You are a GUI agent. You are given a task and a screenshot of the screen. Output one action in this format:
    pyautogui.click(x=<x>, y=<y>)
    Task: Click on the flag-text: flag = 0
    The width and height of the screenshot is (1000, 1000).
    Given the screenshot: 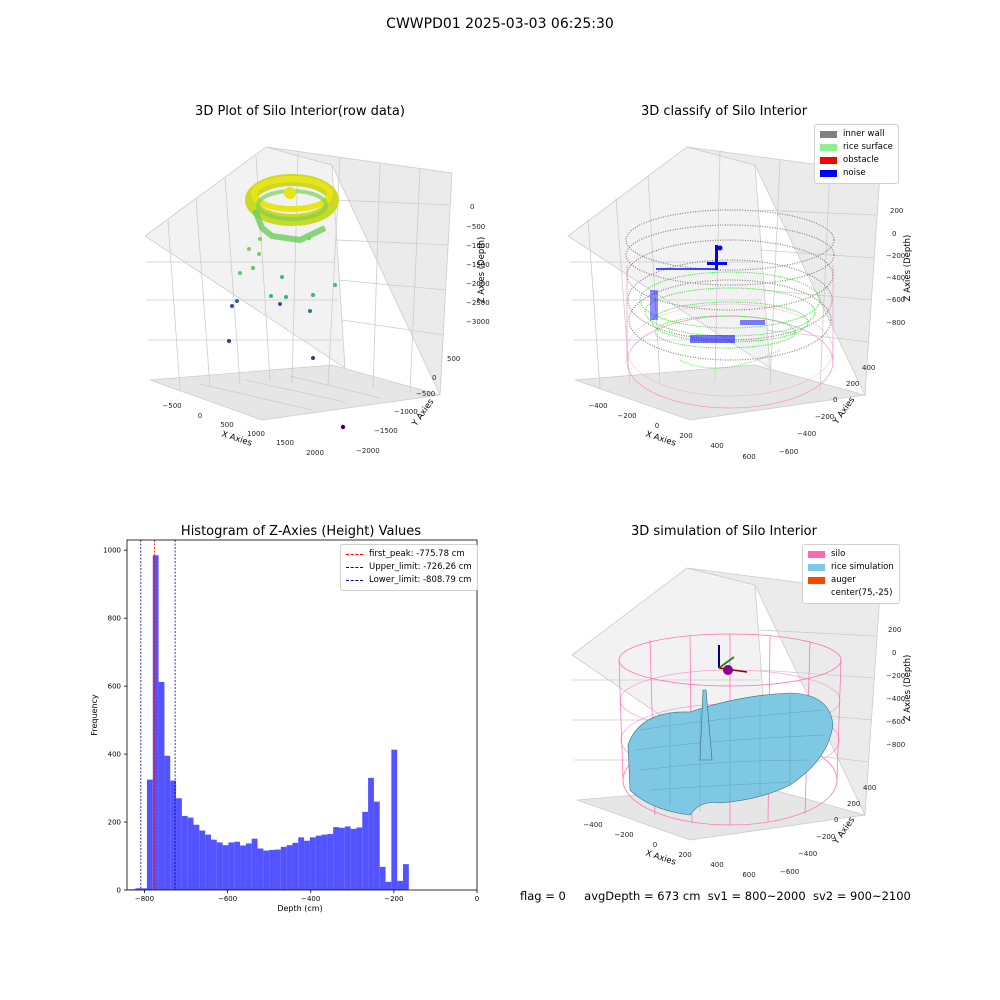 What is the action you would take?
    pyautogui.click(x=543, y=896)
    